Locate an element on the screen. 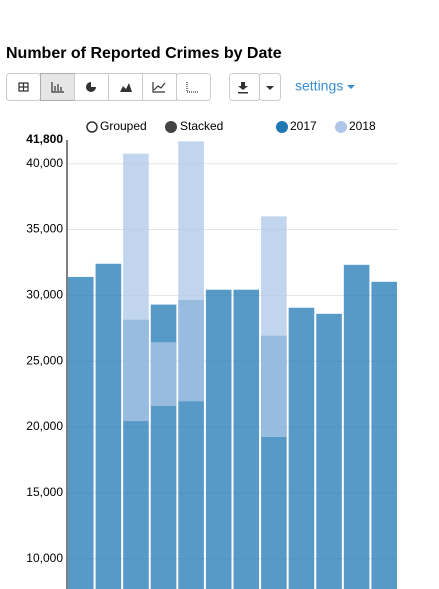  legend-label: 2017 is located at coordinates (303, 126).